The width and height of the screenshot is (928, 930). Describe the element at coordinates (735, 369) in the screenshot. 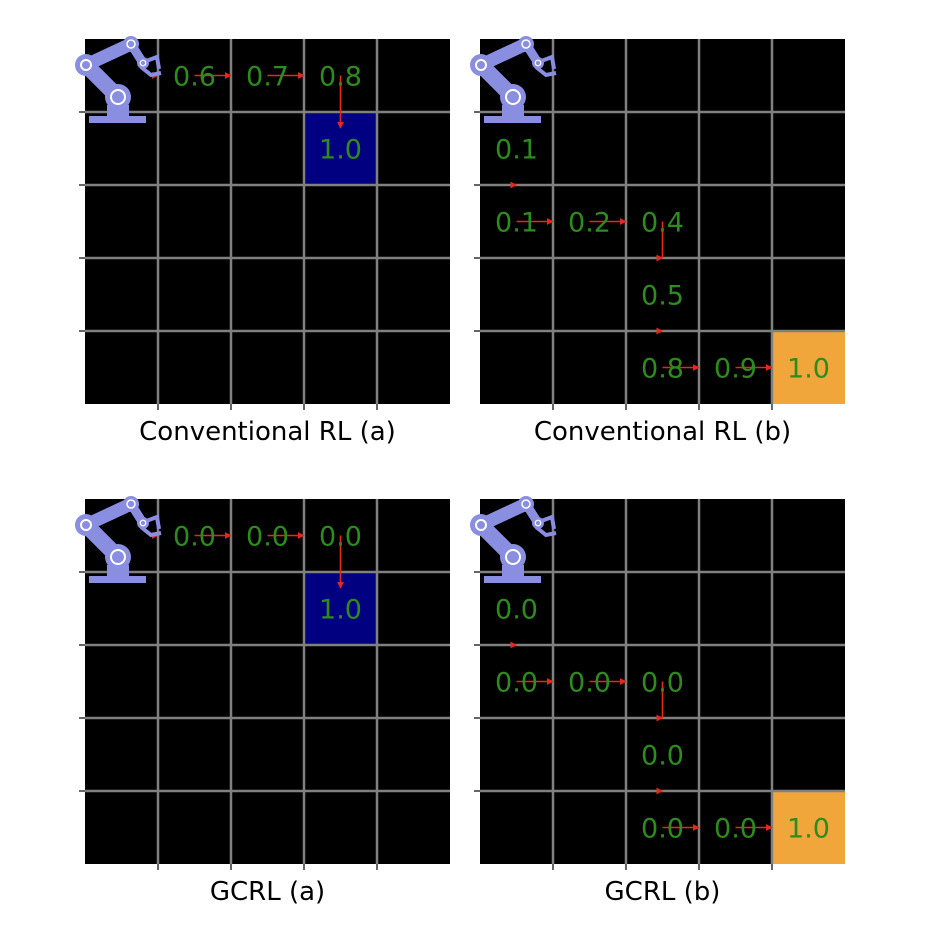

I see `cell-value: 0.9` at that location.